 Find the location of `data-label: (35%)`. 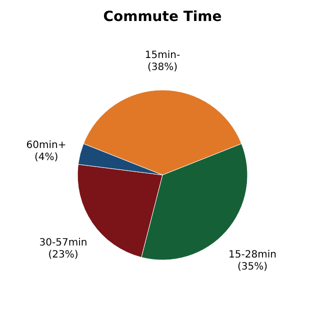

data-label: (35%) is located at coordinates (253, 266).